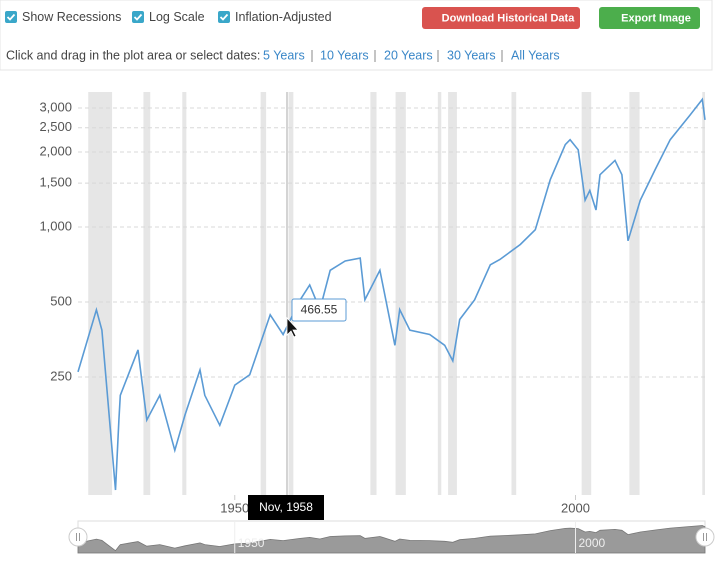  I want to click on range-link: 30 Years, so click(471, 55).